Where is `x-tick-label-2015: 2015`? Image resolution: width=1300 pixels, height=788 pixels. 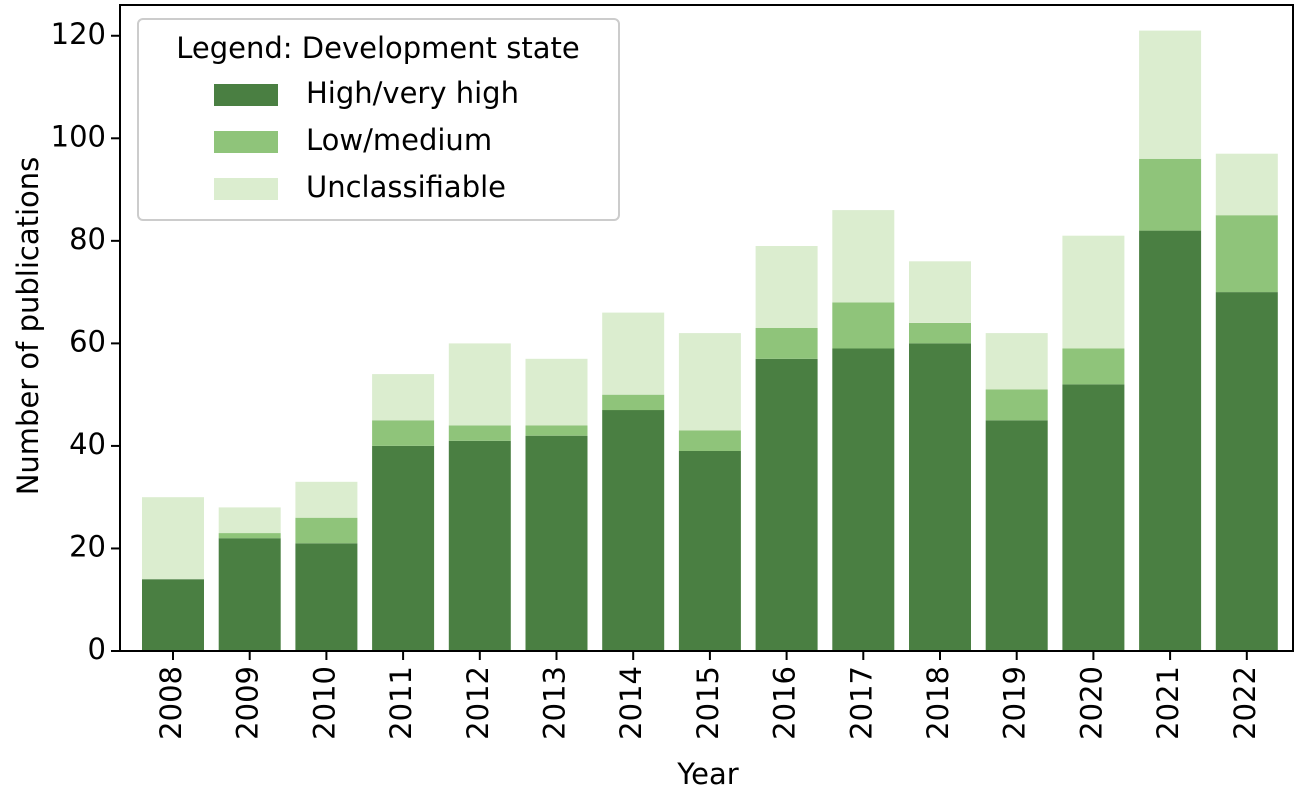 x-tick-label-2015: 2015 is located at coordinates (708, 703).